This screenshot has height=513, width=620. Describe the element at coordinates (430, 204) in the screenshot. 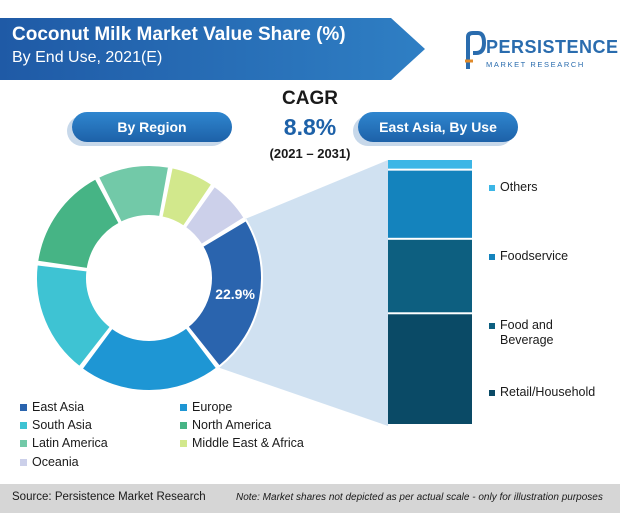

I see `bar-segment-foodservice` at that location.